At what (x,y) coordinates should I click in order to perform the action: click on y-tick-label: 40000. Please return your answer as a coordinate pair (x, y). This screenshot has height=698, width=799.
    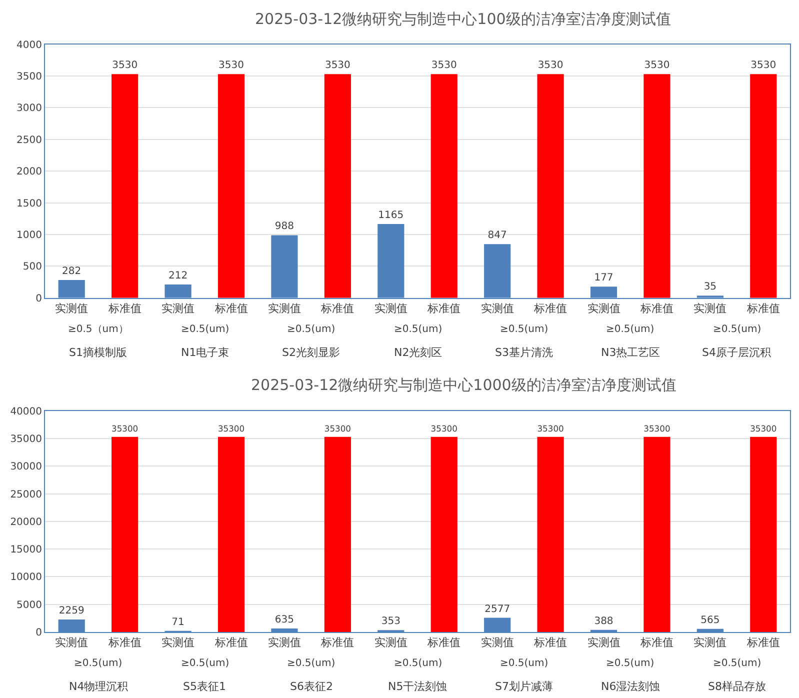
    Looking at the image, I should click on (26, 412).